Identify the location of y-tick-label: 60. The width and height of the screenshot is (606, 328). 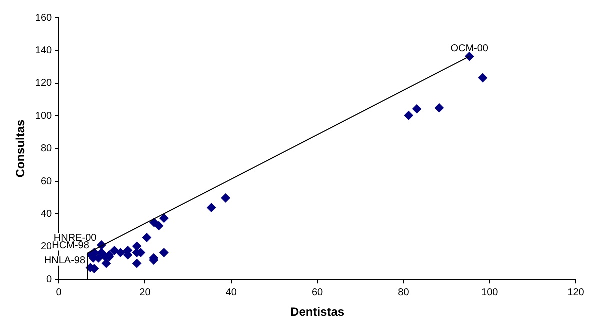
(46, 182).